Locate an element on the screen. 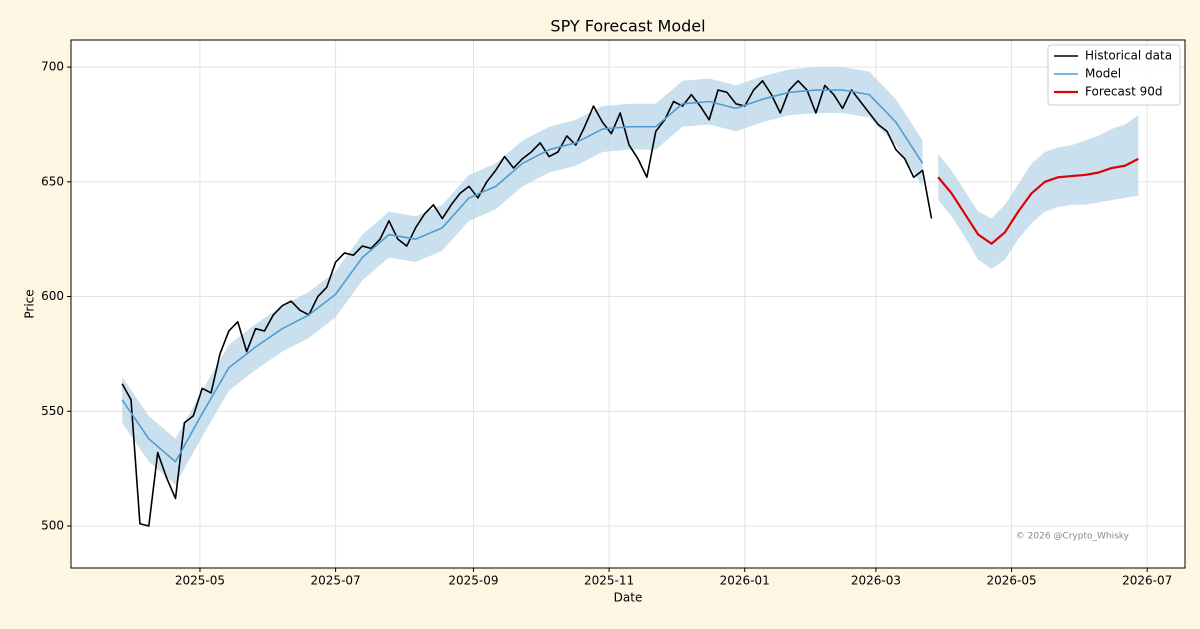 The height and width of the screenshot is (629, 1200). y-tick-label: 500 is located at coordinates (52, 526).